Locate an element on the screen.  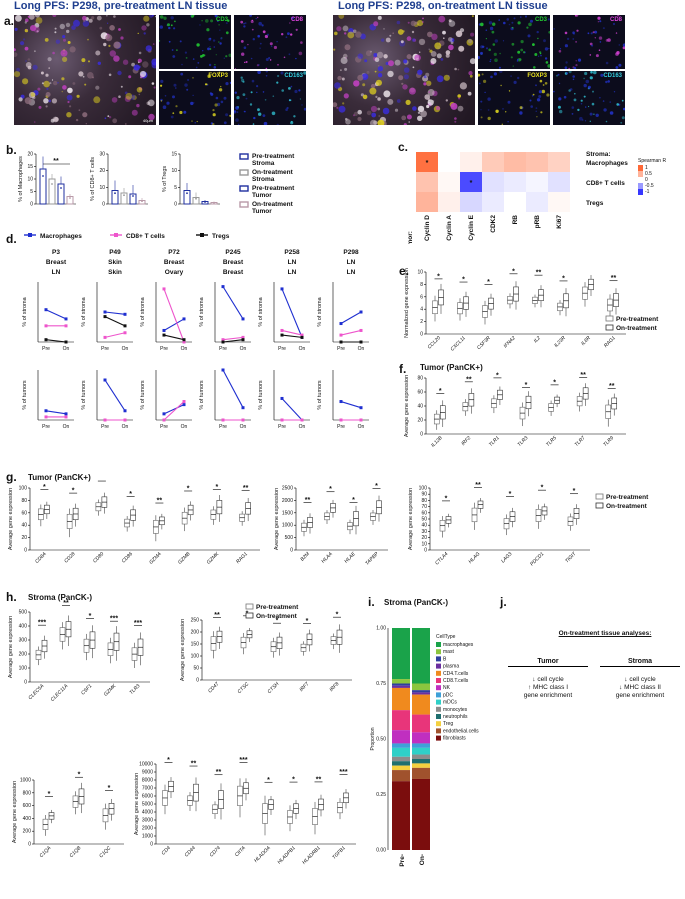
gene-label: C1QB is located at coordinates (76, 852).